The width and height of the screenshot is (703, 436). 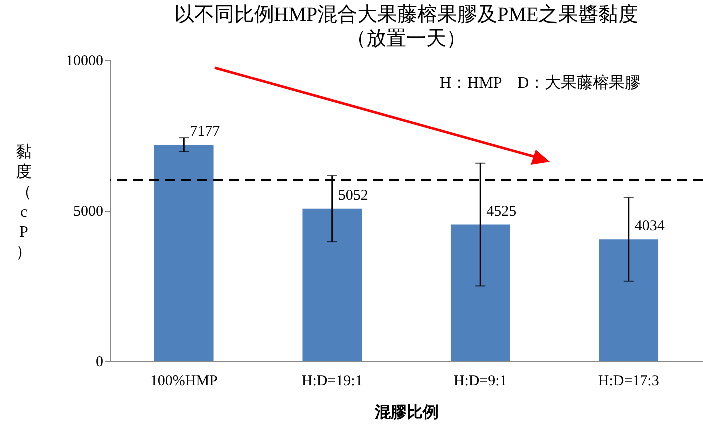 What do you see at coordinates (205, 132) in the screenshot?
I see `data-label: 7177` at bounding box center [205, 132].